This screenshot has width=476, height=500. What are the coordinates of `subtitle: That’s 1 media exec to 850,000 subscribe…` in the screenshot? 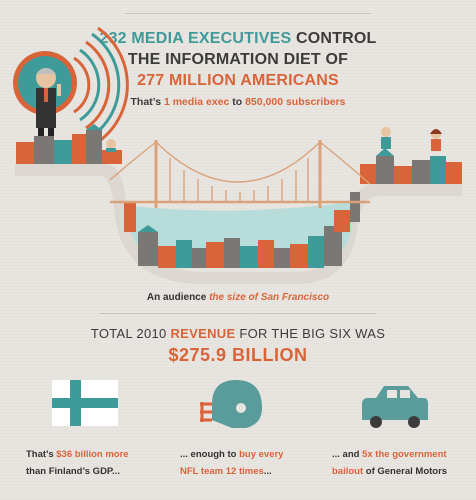 It's located at (238, 102).